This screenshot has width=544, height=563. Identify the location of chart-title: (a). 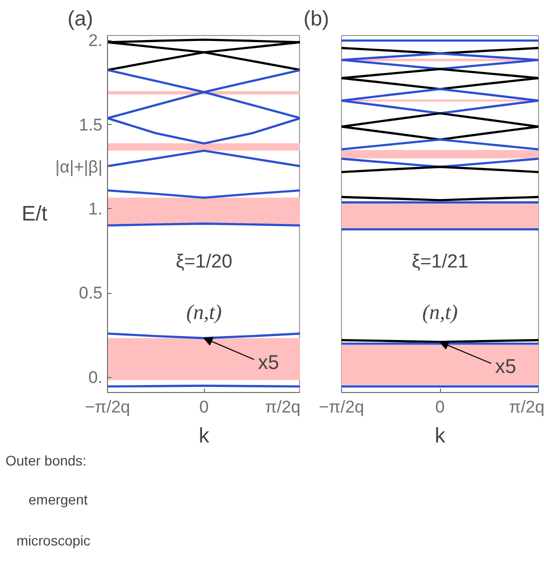
(81, 19).